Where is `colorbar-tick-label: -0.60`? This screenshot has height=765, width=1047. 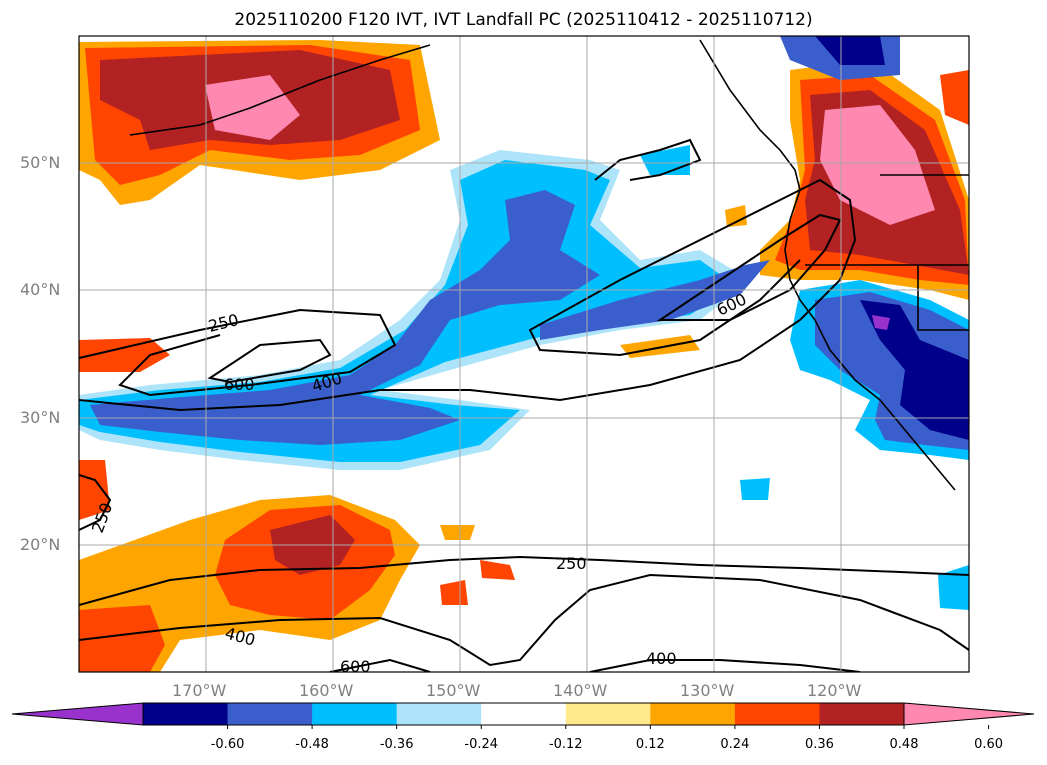 colorbar-tick-label: -0.60 is located at coordinates (227, 744).